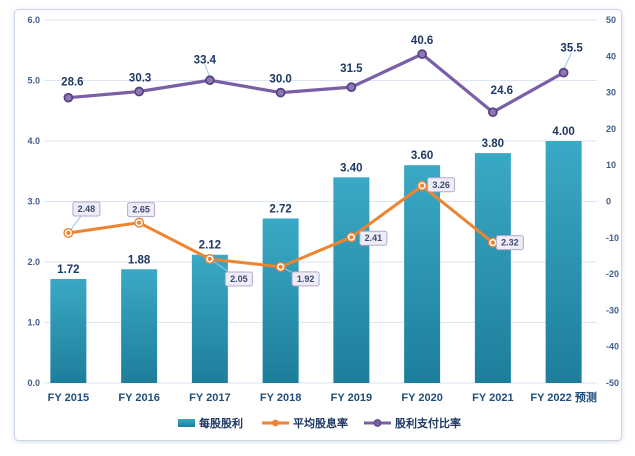 The image size is (635, 456). Describe the element at coordinates (608, 202) in the screenshot. I see `right-axis-tick-label: 0` at that location.